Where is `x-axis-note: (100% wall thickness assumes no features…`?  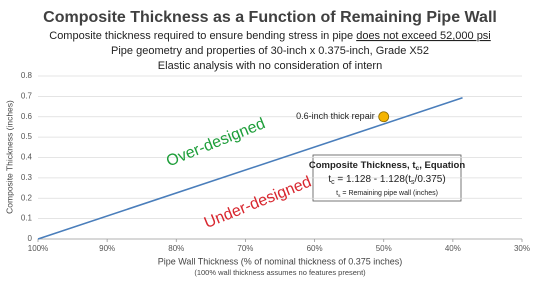 x-axis-note: (100% wall thickness assumes no features… is located at coordinates (280, 272).